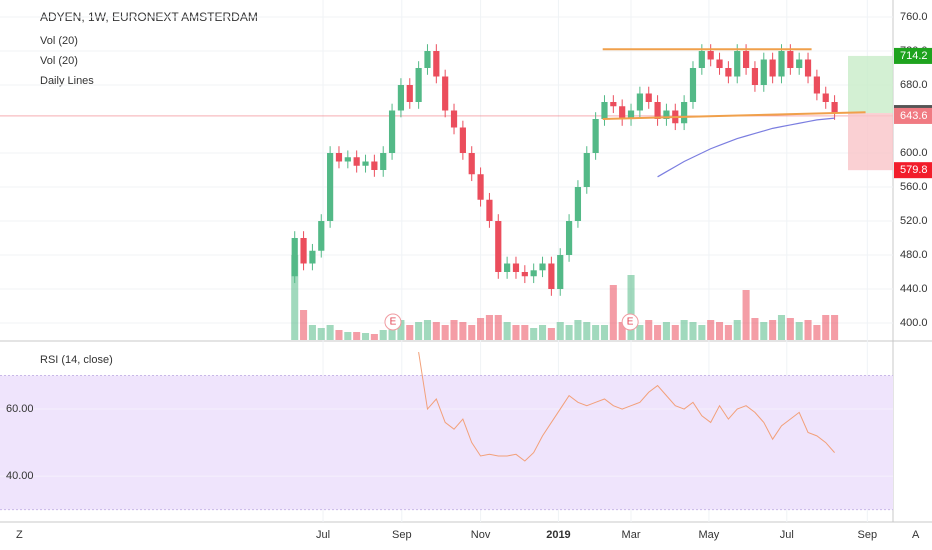 The image size is (932, 550). What do you see at coordinates (19, 535) in the screenshot?
I see `footer-left: Z` at bounding box center [19, 535].